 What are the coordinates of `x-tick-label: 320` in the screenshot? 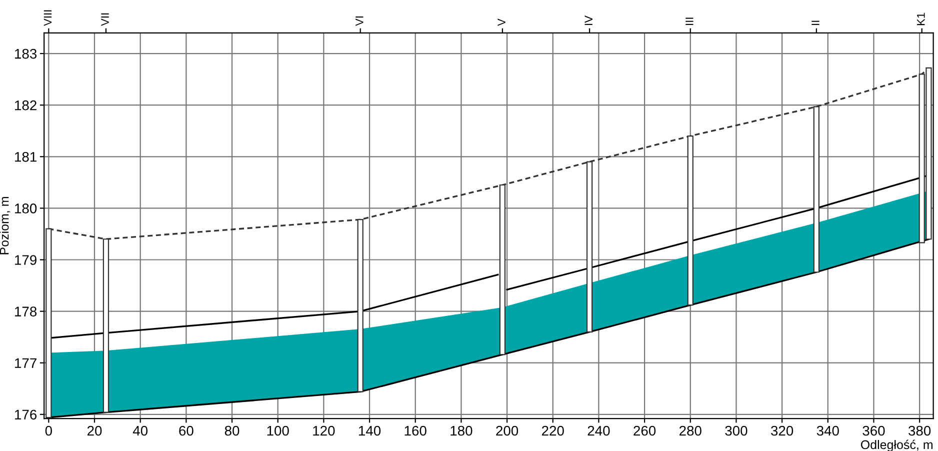 It's located at (782, 431).